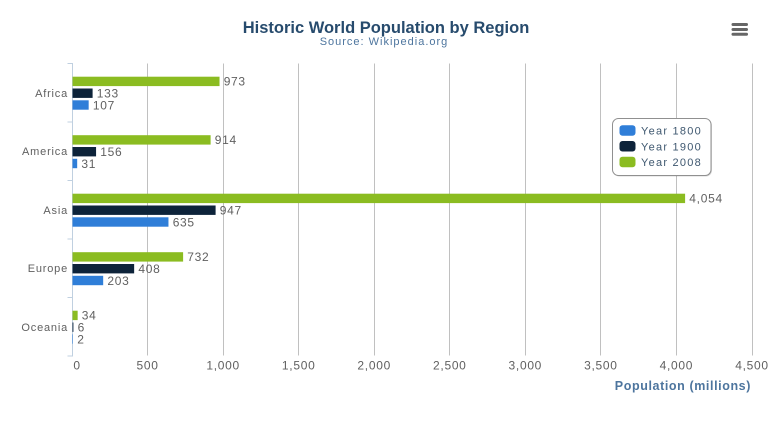 The height and width of the screenshot is (421, 769). I want to click on svg-text: 500, so click(148, 366).